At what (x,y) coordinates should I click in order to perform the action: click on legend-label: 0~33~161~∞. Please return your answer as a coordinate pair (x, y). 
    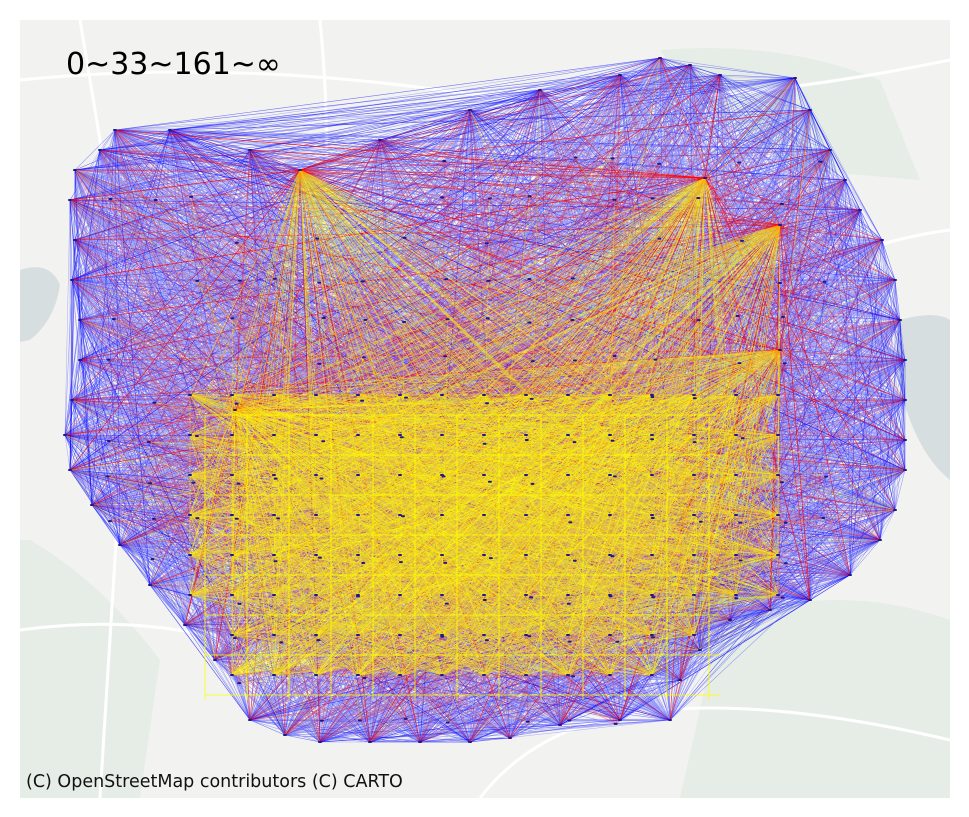
    Looking at the image, I should click on (173, 64).